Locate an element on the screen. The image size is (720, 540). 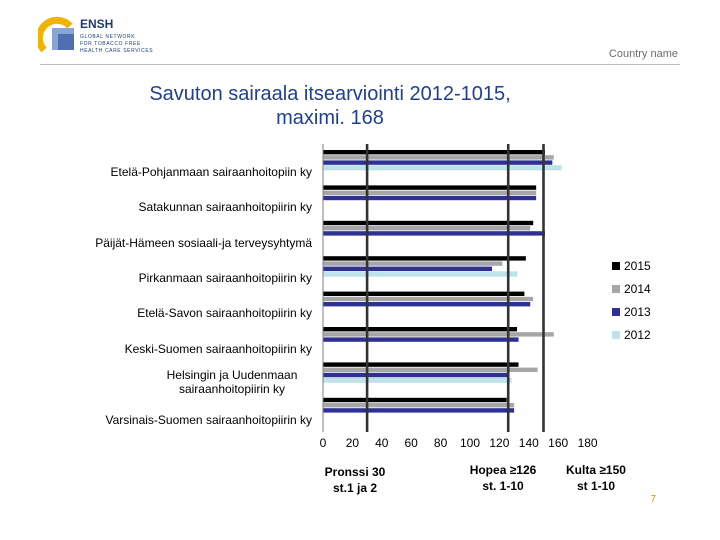
annotation-silver-line-2: st. 1-10 is located at coordinates (503, 486).